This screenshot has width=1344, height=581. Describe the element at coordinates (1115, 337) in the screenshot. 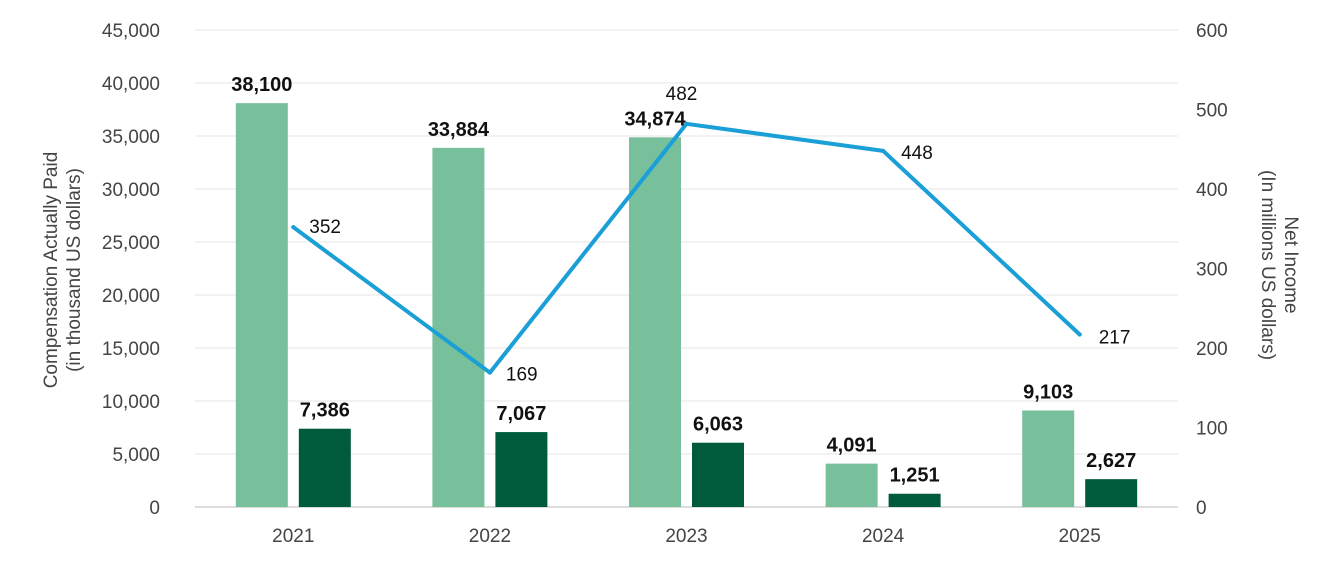

I see `net-income-label-2025: 217` at that location.